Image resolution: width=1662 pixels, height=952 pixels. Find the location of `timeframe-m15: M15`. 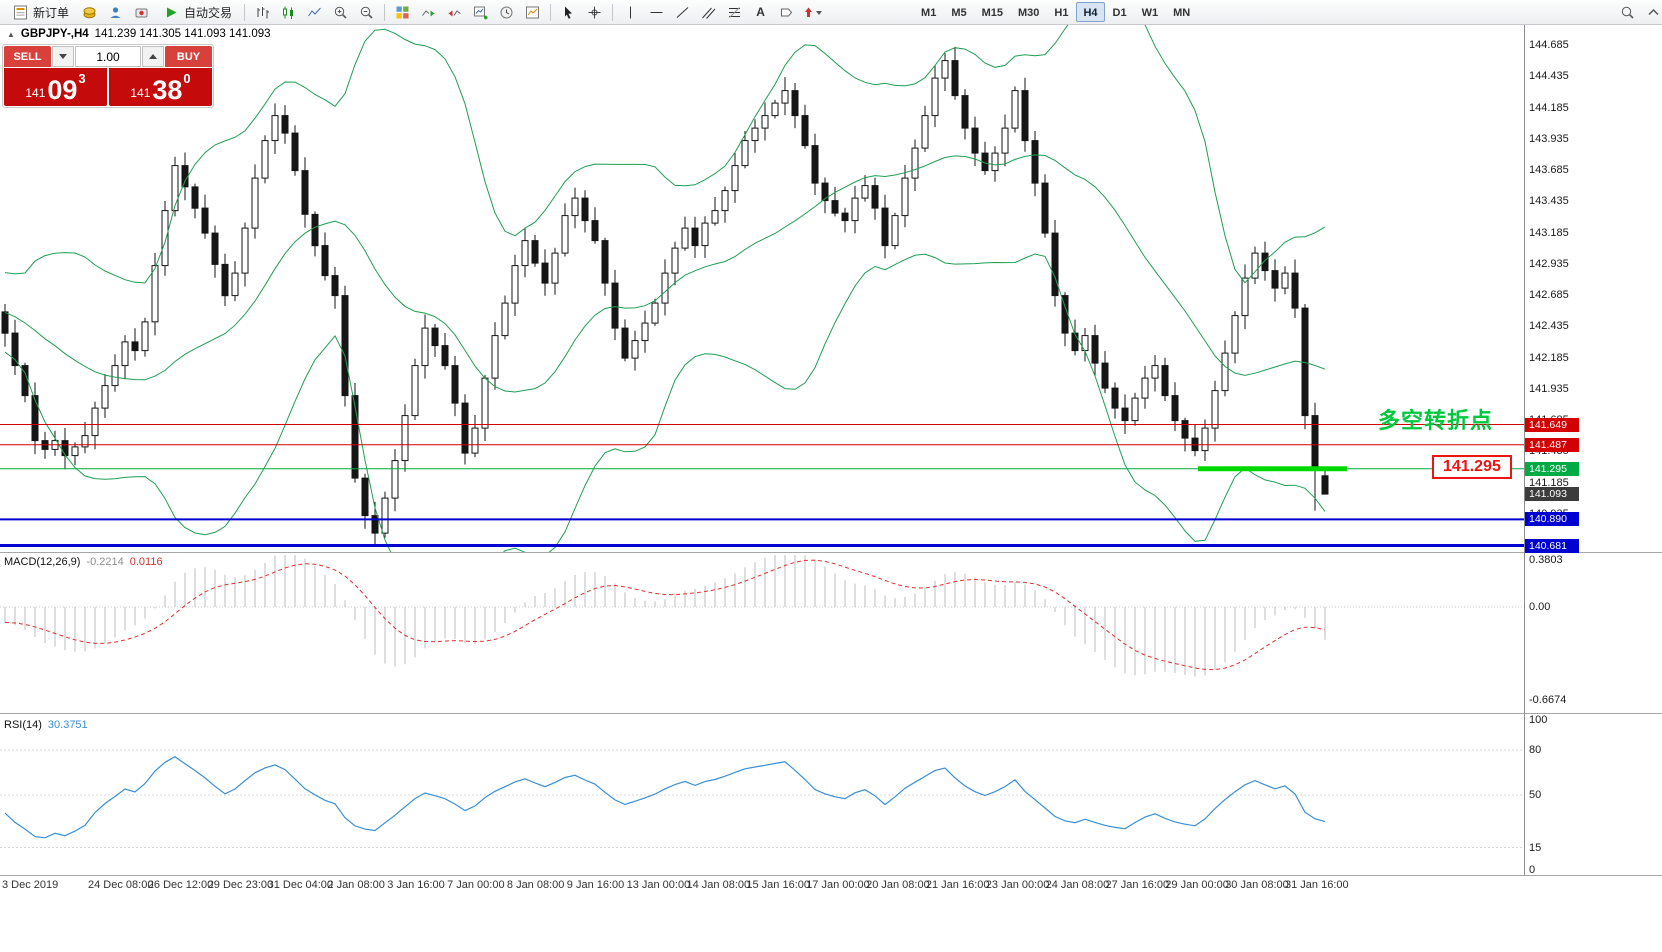

timeframe-m15: M15 is located at coordinates (992, 12).